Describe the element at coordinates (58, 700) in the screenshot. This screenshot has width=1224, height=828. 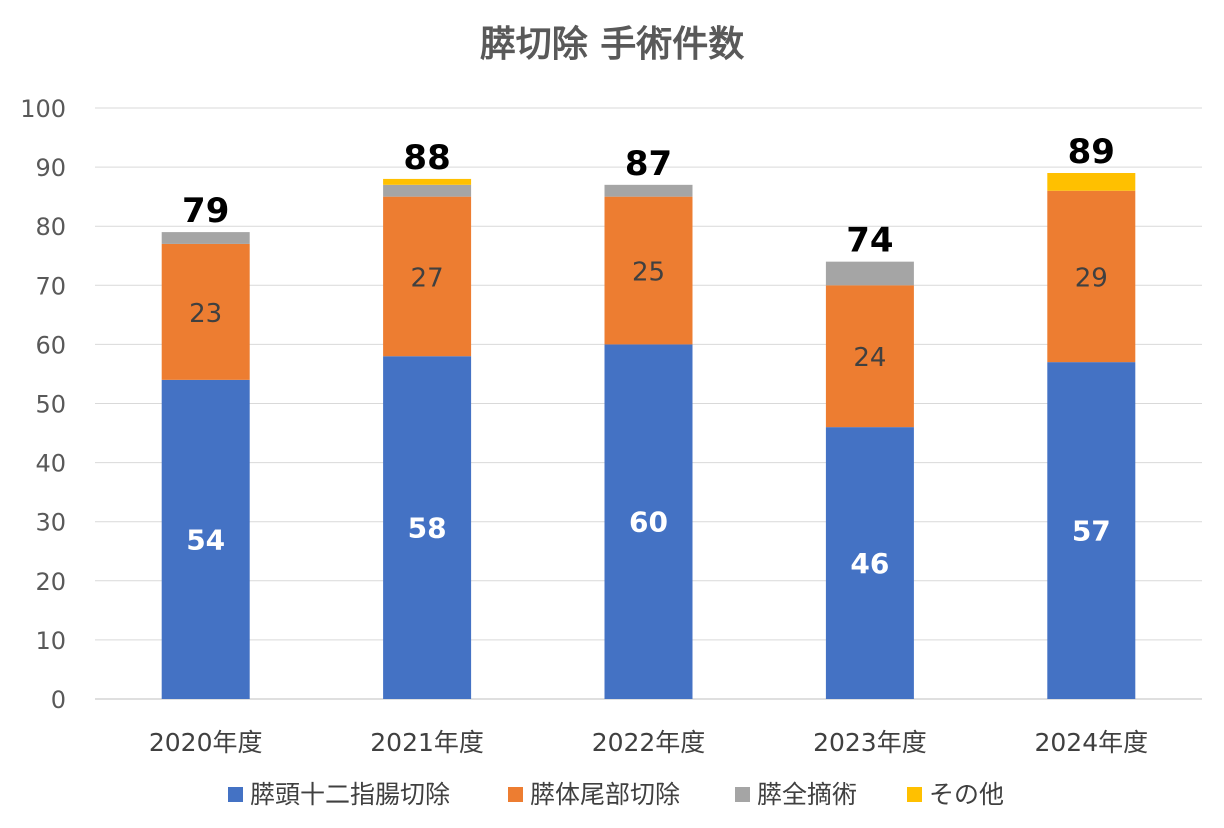
I see `y-tick-label: 0` at that location.